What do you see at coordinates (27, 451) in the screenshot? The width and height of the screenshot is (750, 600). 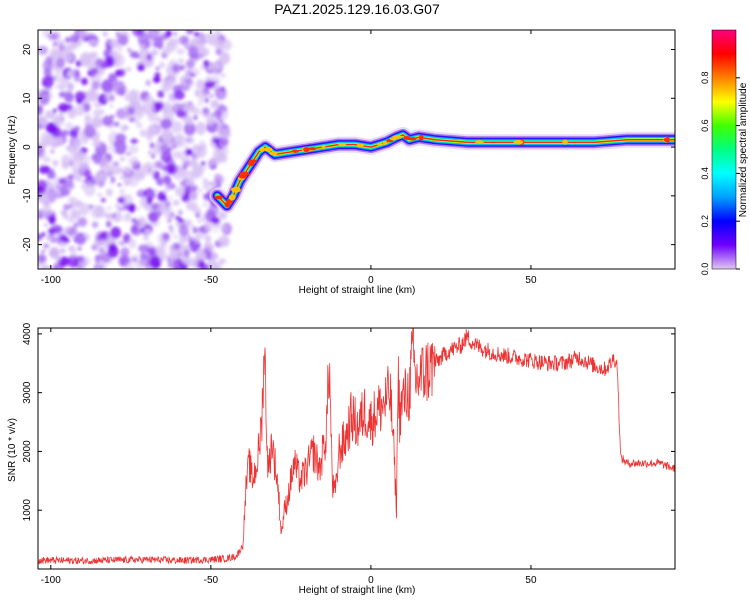 I see `y-tick-label: 2000` at bounding box center [27, 451].